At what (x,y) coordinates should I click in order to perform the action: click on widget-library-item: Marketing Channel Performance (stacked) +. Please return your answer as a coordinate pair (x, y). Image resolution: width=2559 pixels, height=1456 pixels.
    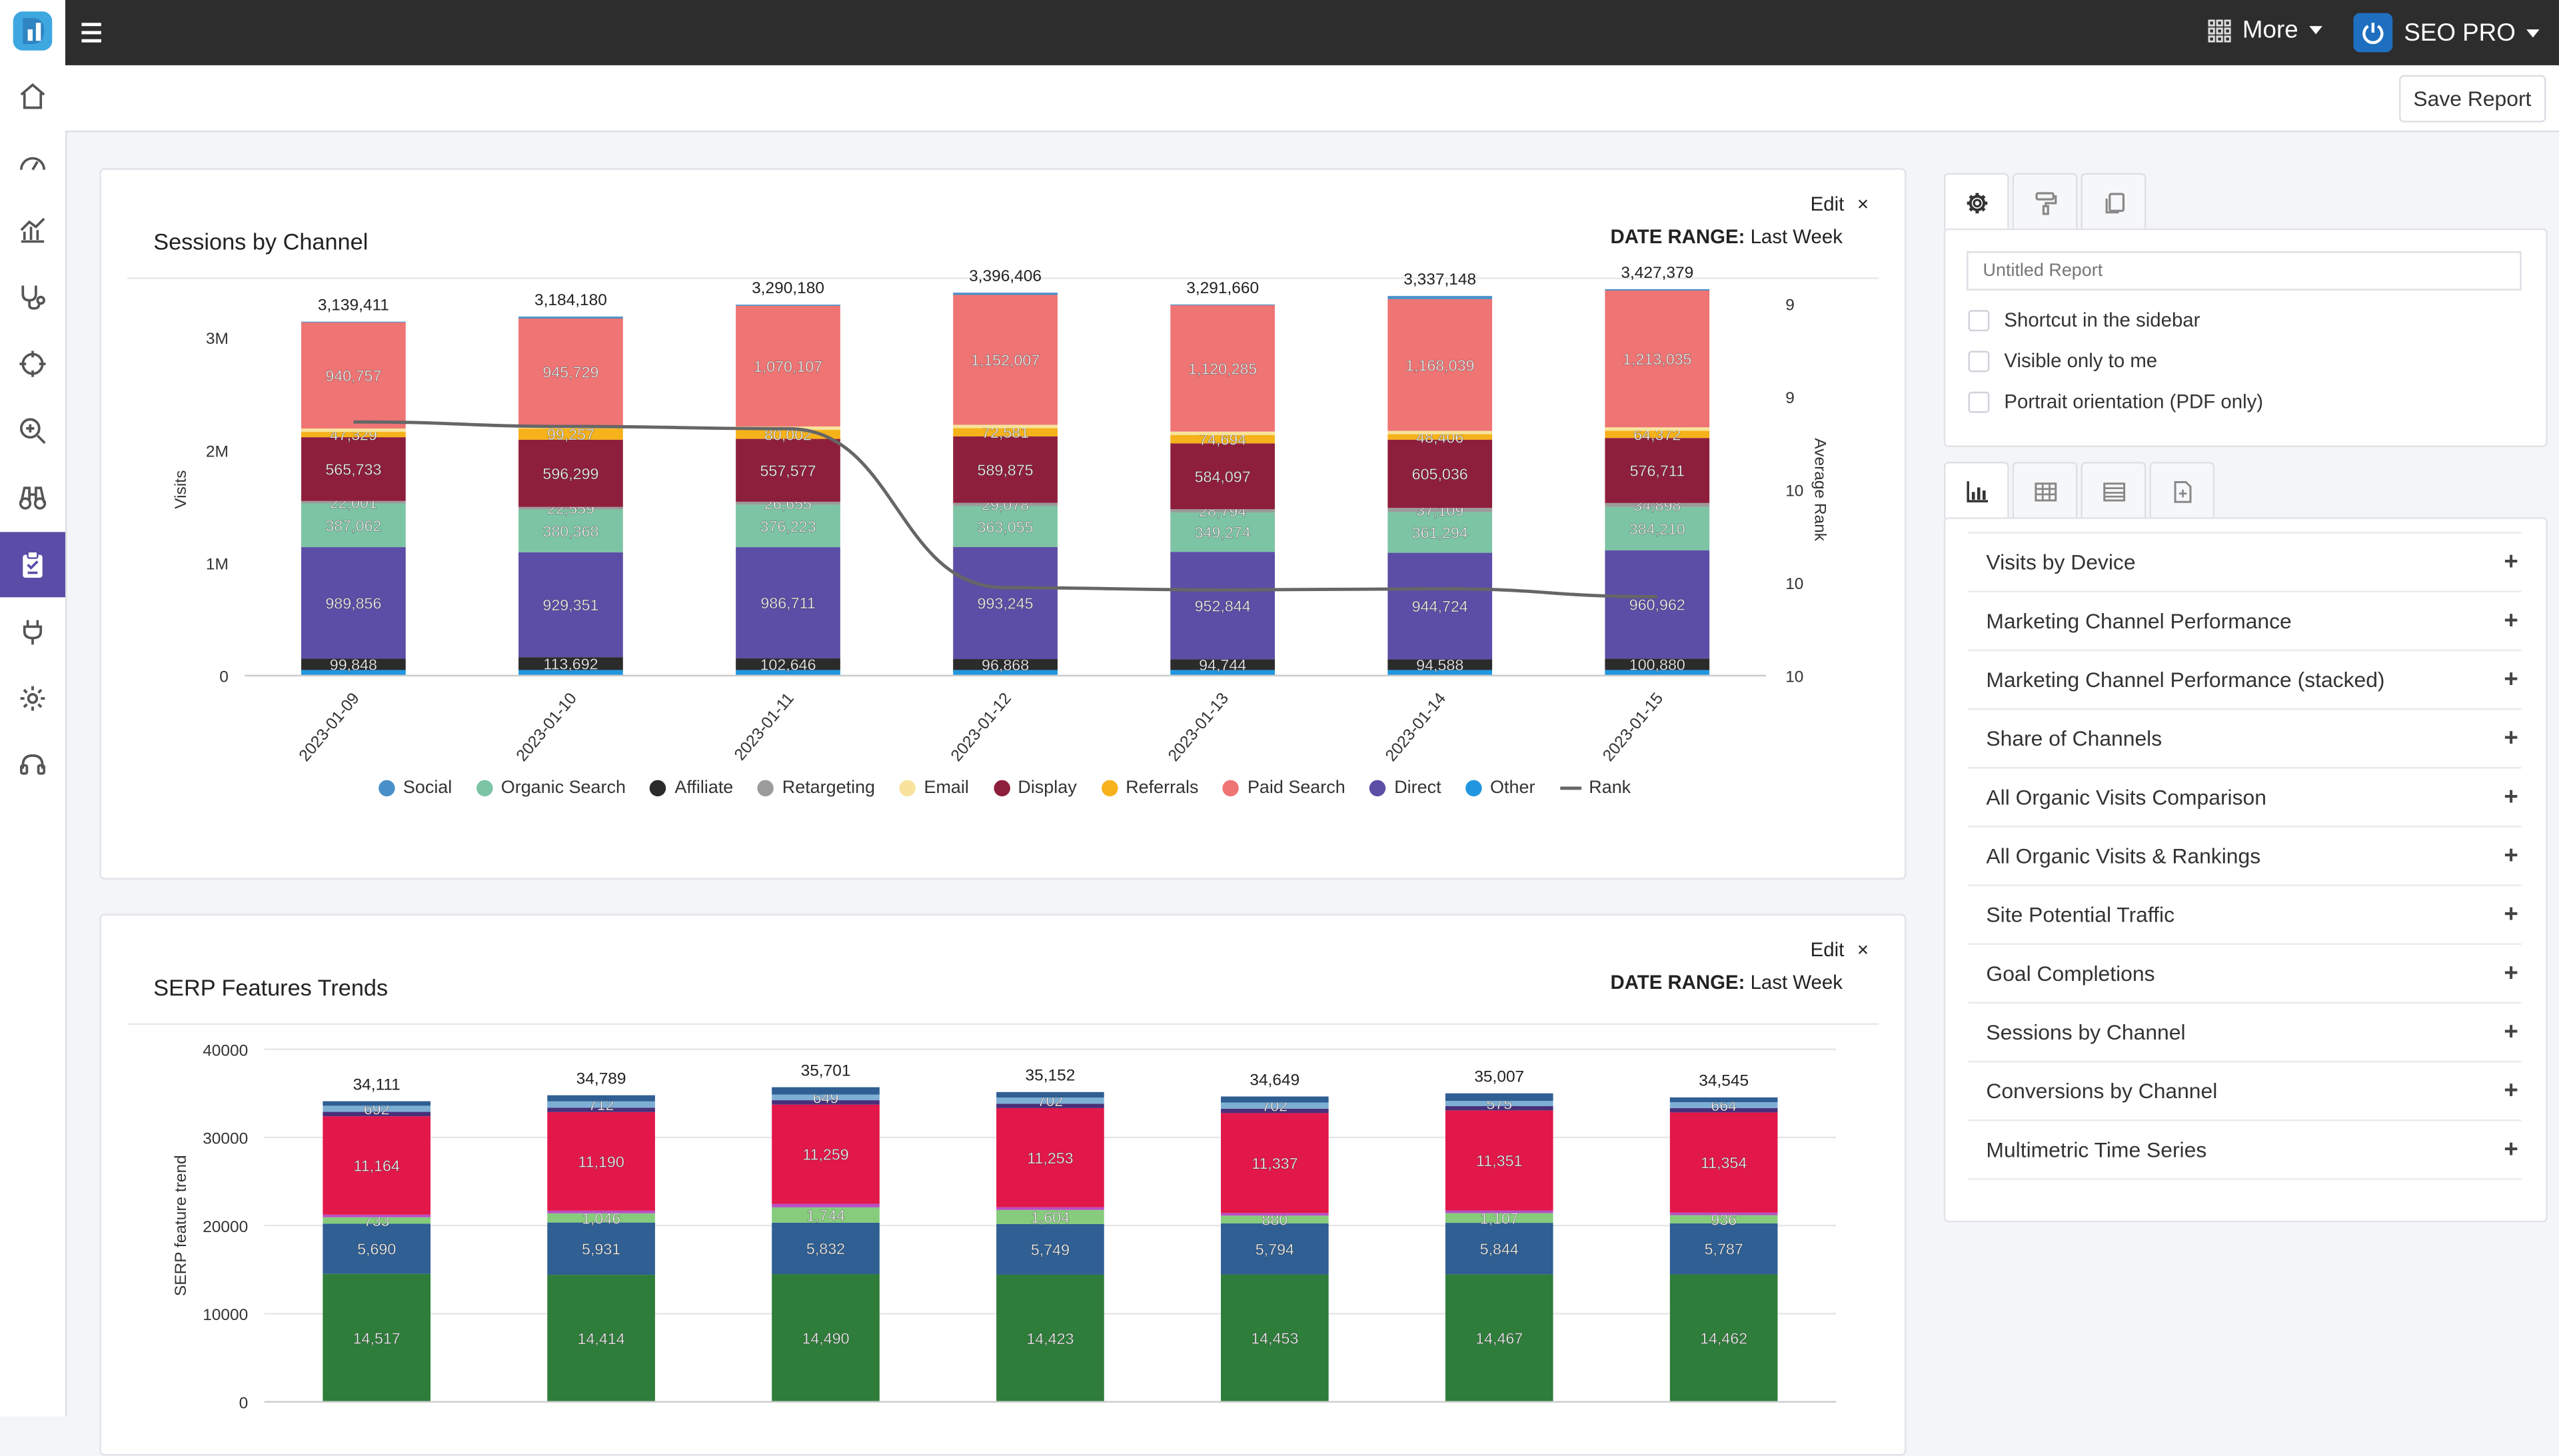
    Looking at the image, I should click on (2245, 680).